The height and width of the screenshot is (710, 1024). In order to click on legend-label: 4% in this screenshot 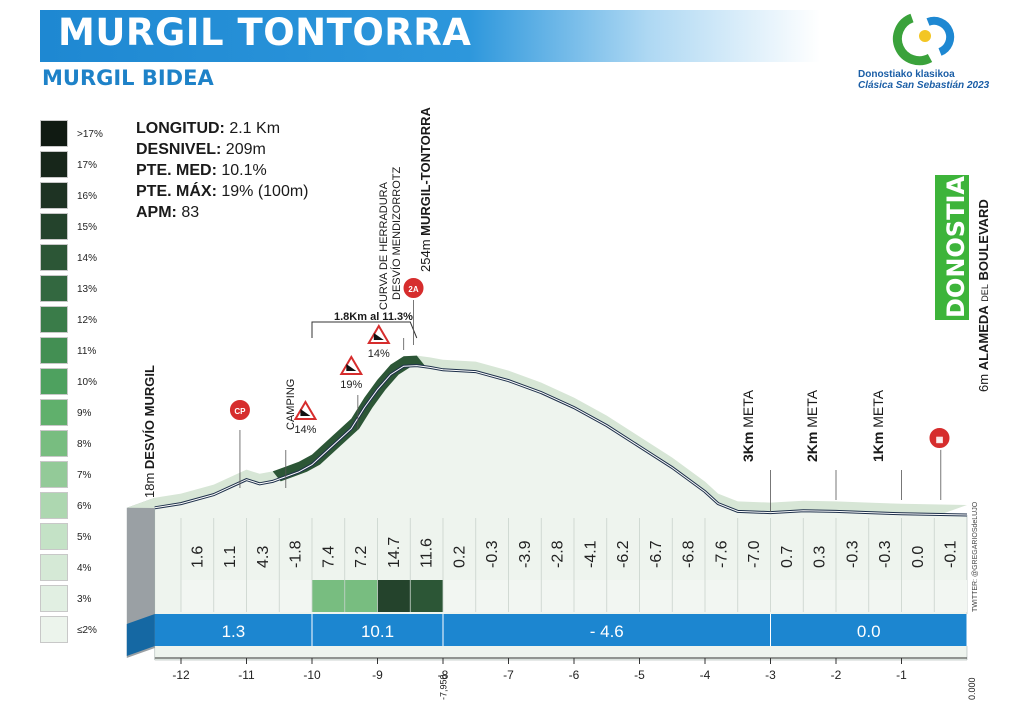, I will do `click(84, 568)`.